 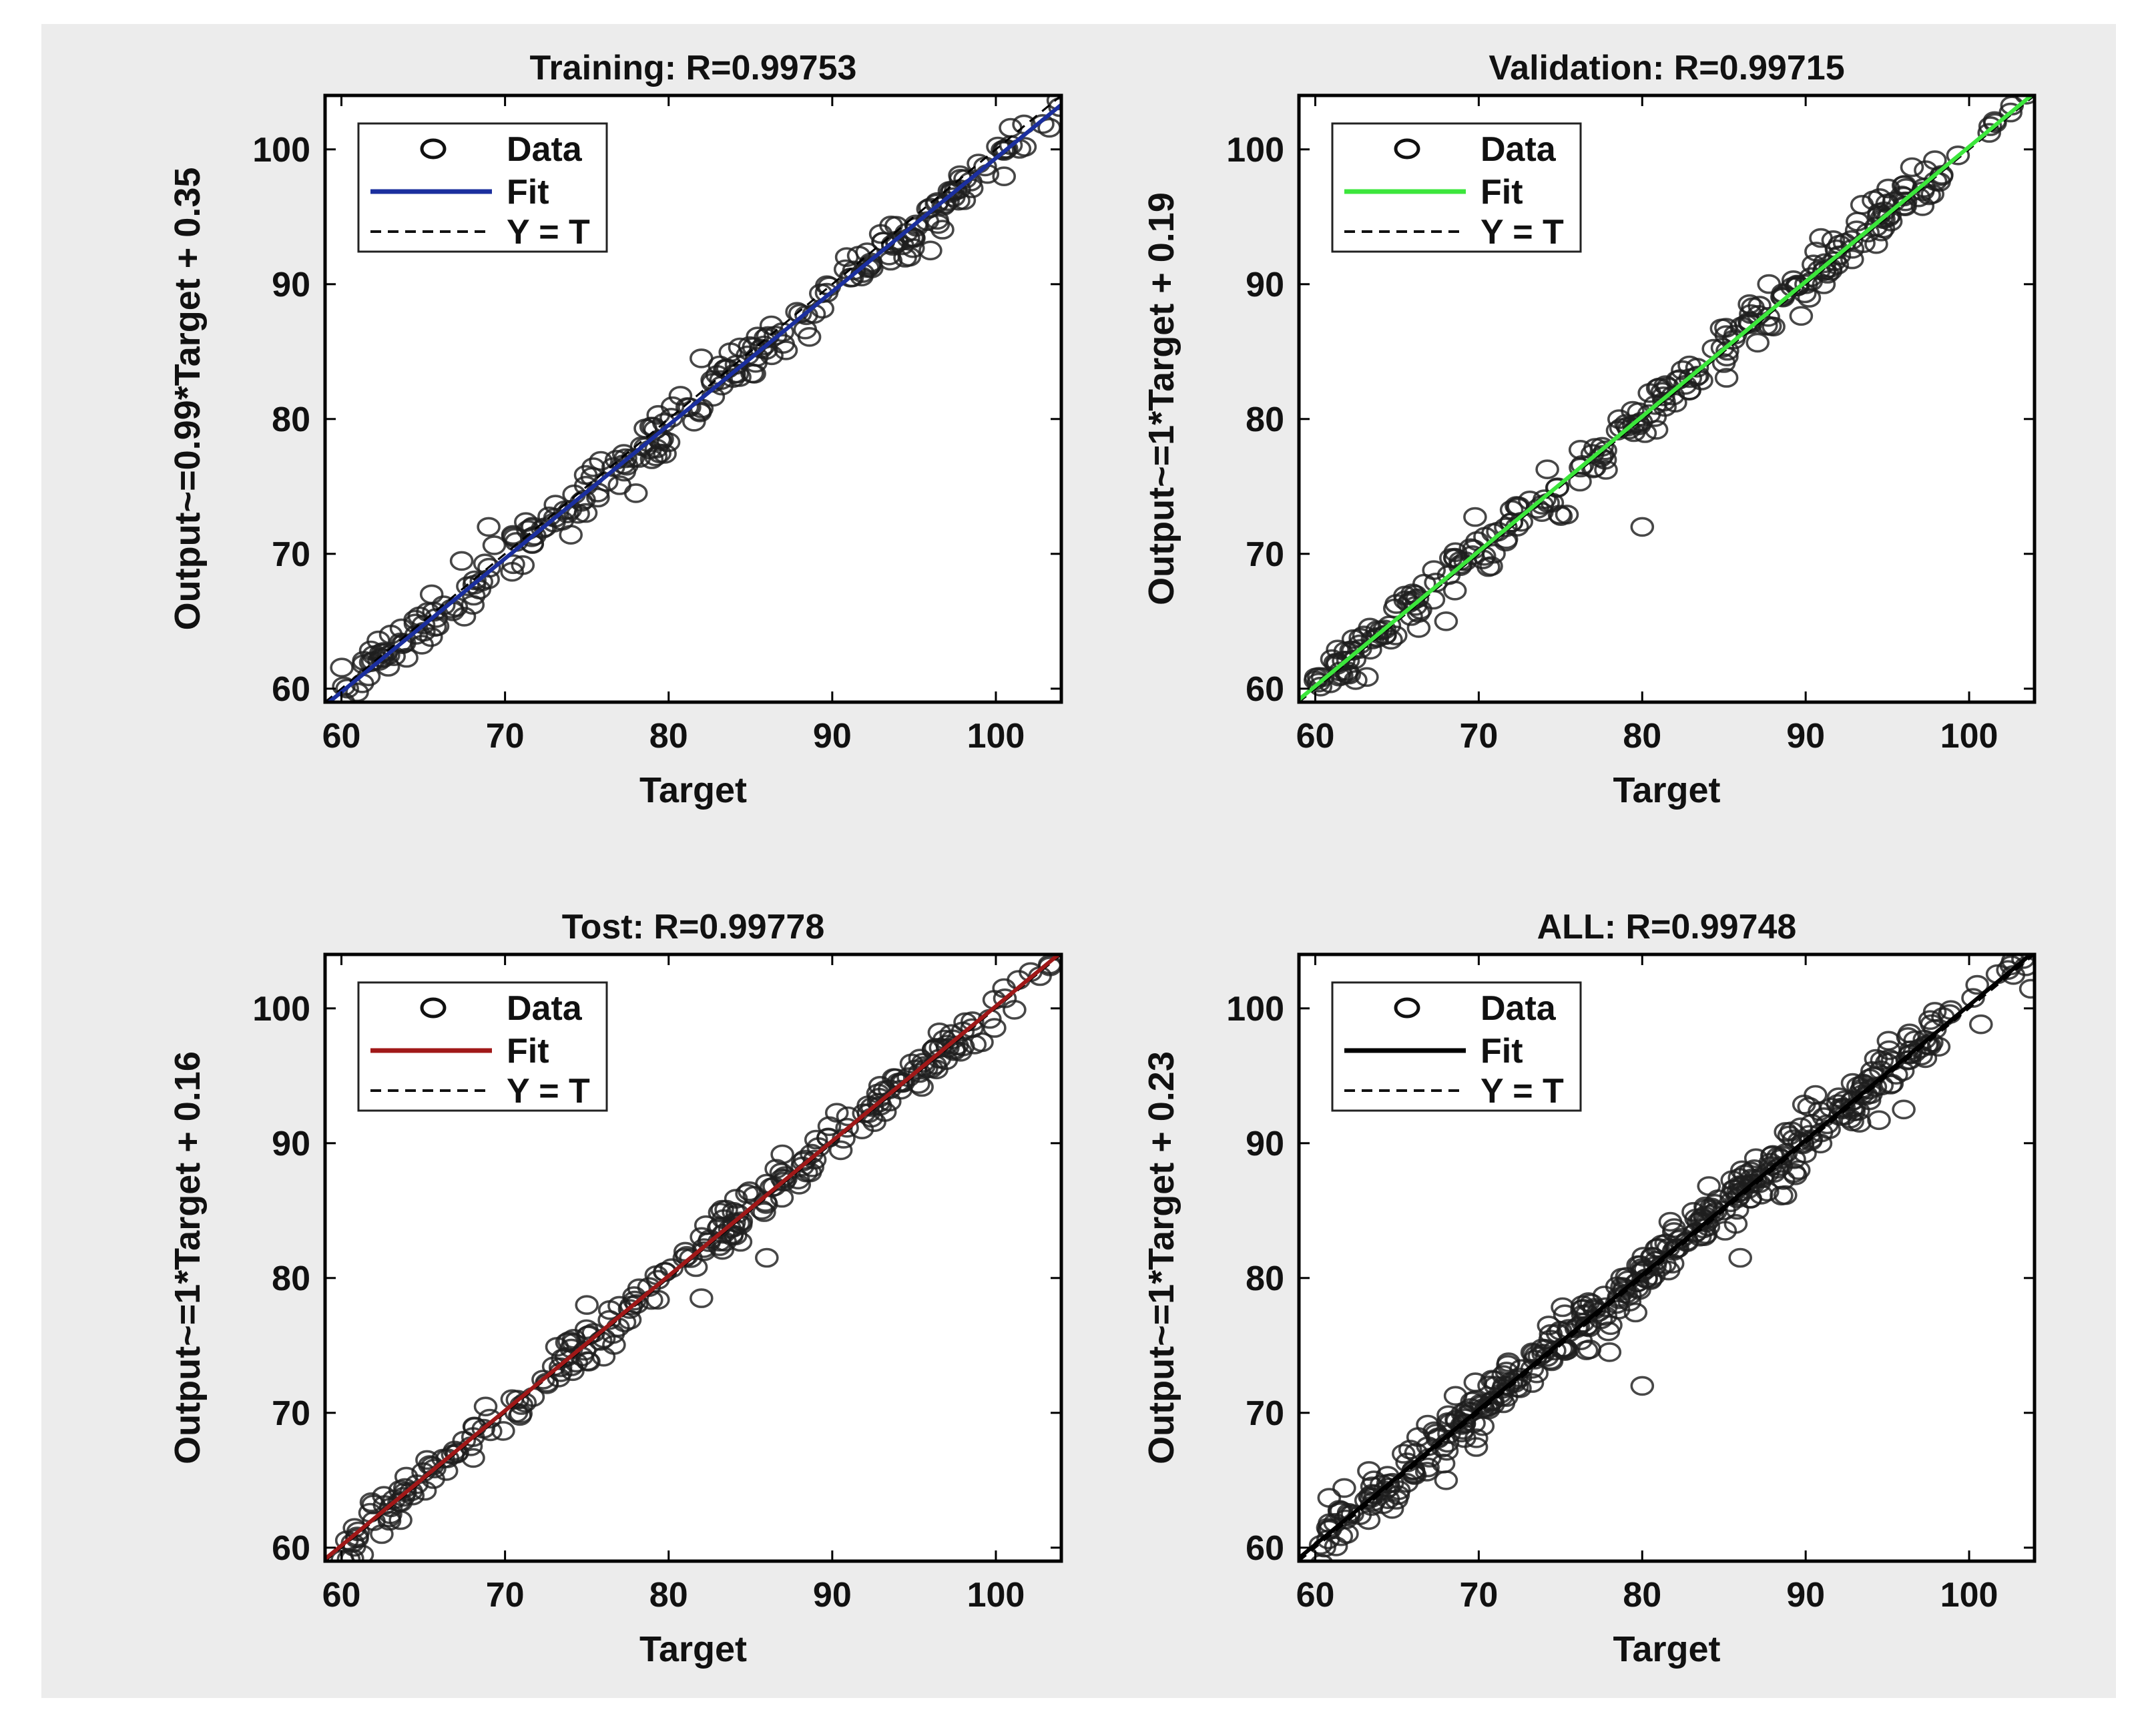 I want to click on x-tick-label: 80, so click(x=668, y=1595).